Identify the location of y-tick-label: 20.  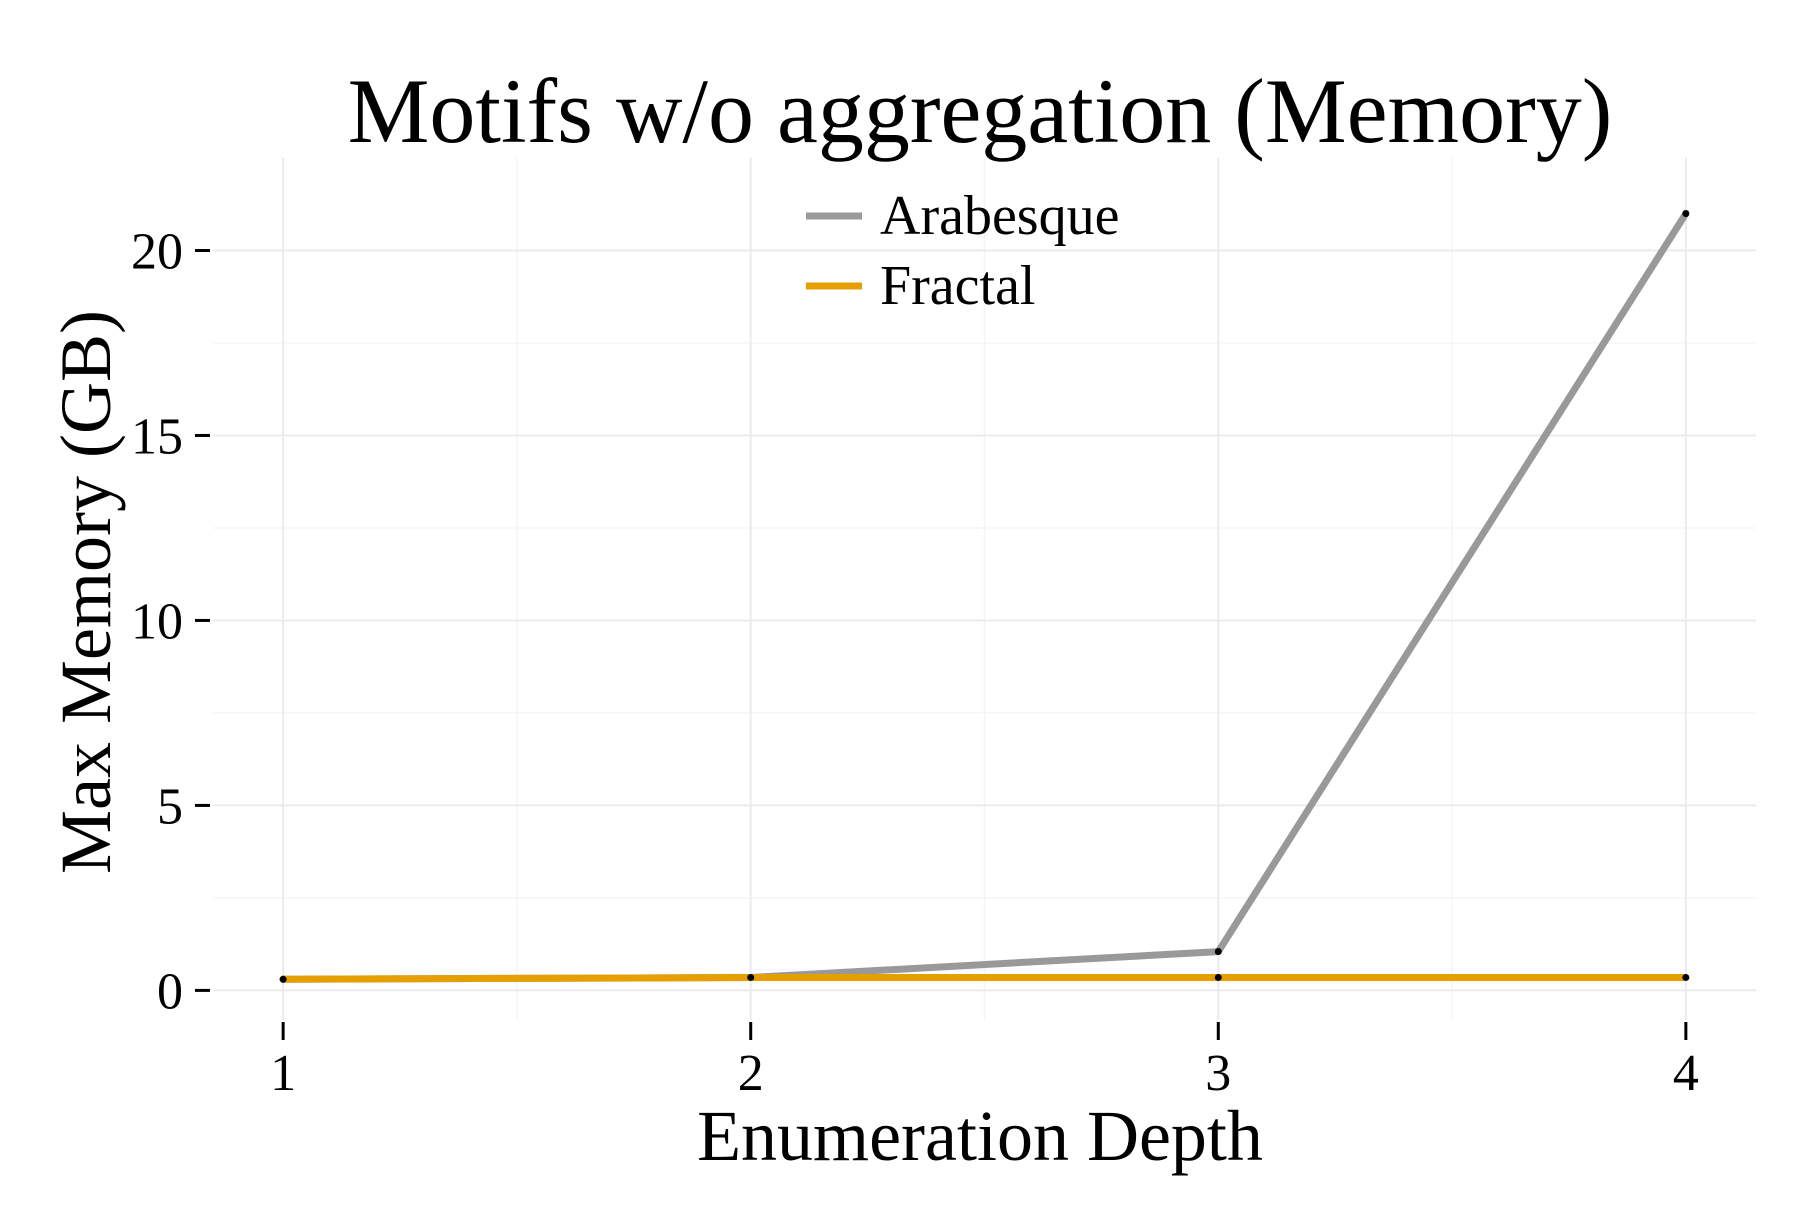
(157, 251).